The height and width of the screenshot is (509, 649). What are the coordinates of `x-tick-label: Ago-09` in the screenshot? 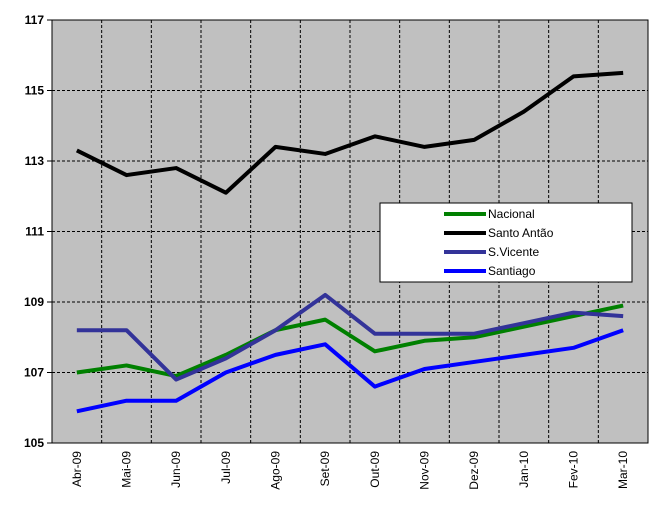 It's located at (276, 470).